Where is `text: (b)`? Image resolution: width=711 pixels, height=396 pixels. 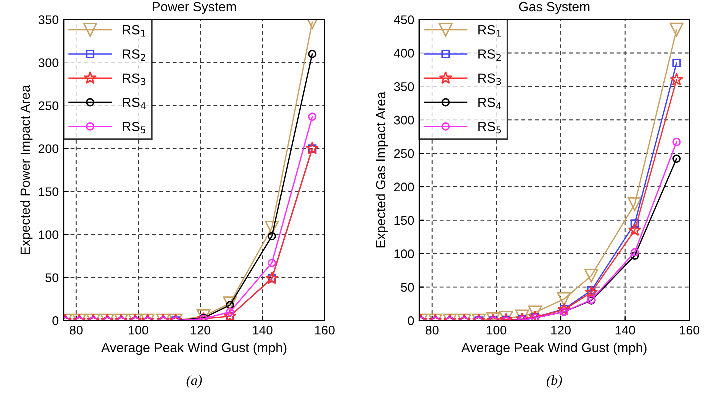
text: (b) is located at coordinates (554, 381).